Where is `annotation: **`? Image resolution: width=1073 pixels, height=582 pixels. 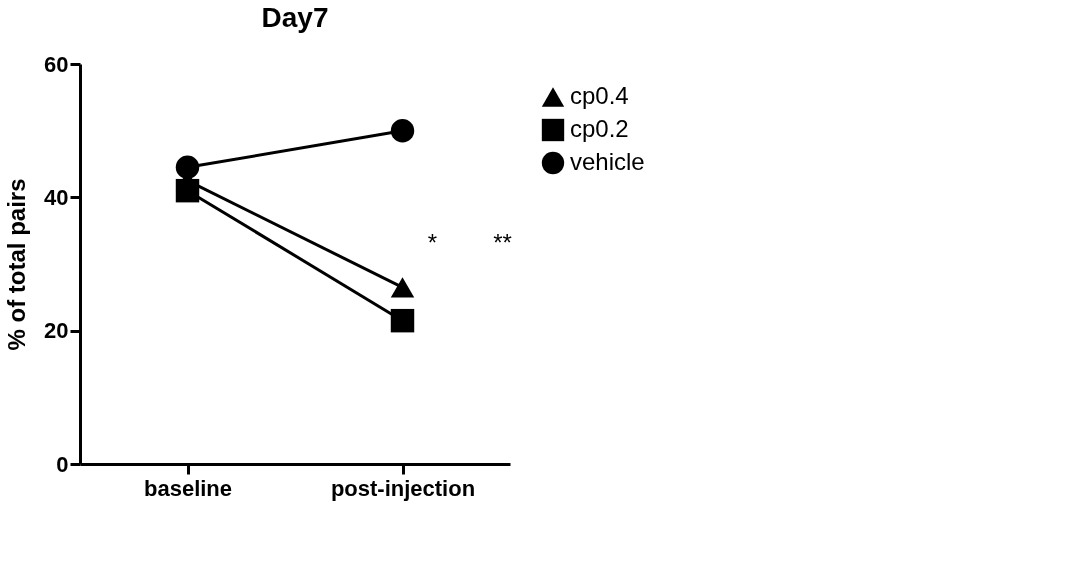 annotation: ** is located at coordinates (502, 242).